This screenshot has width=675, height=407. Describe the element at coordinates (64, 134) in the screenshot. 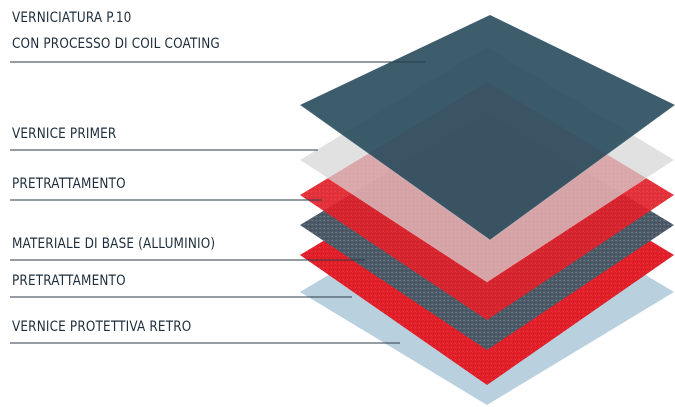

I see `layer-label: VERNICE PRIMER` at that location.